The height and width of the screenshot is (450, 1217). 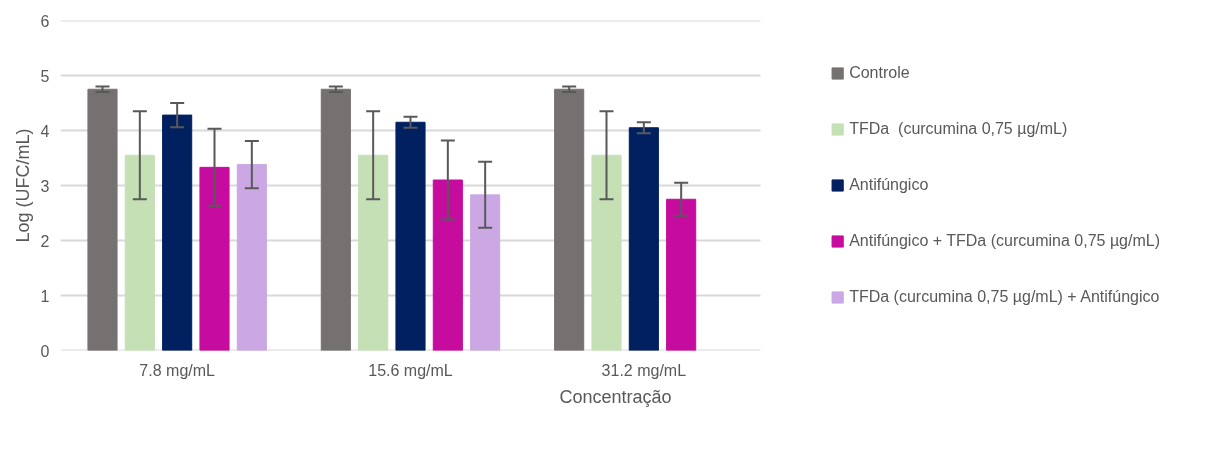 I want to click on x-tick-label: 31.2 mg/mL, so click(x=644, y=370).